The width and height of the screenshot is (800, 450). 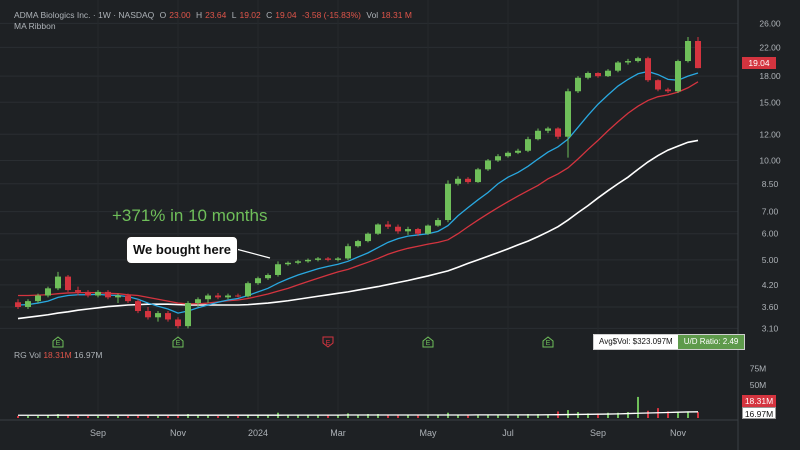 I want to click on volume-tick-label: 50M, so click(x=758, y=385).